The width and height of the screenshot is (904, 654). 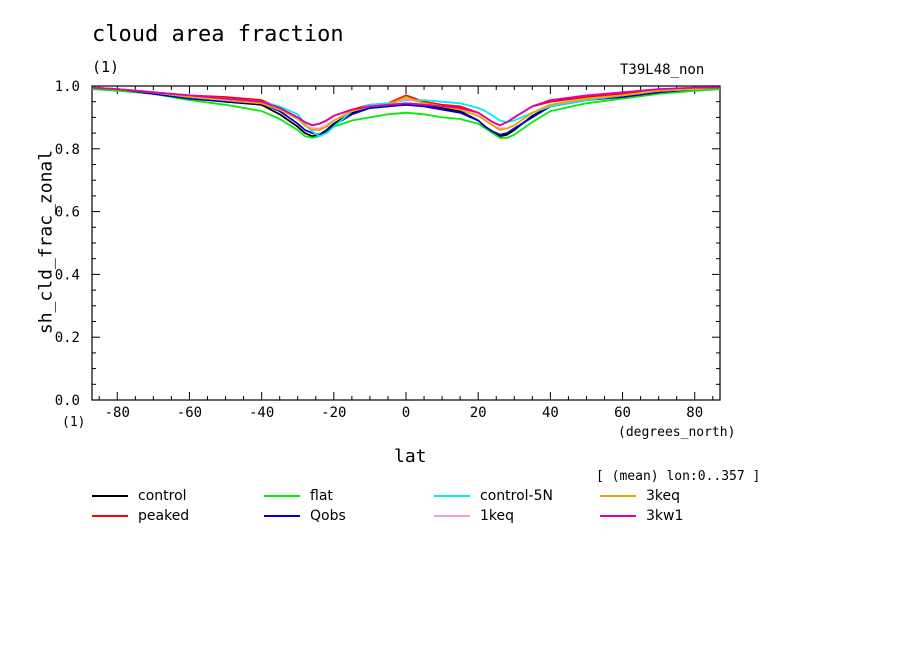 I want to click on series-line-flat, so click(x=406, y=113).